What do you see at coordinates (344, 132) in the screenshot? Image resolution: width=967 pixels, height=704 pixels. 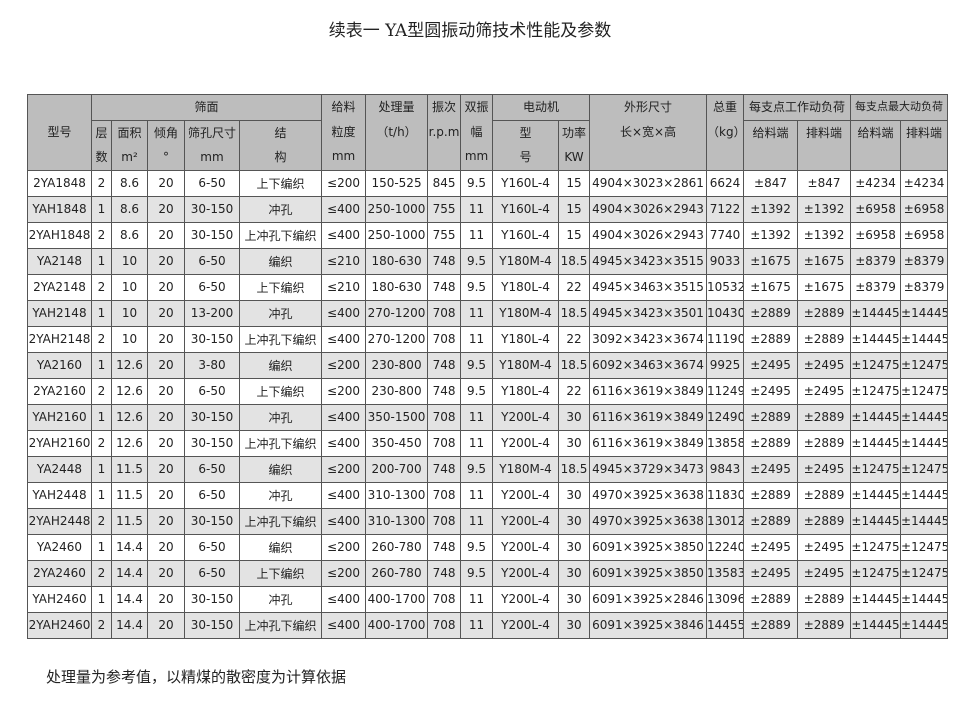 I see `header-cell: 给料 粒度 mm` at bounding box center [344, 132].